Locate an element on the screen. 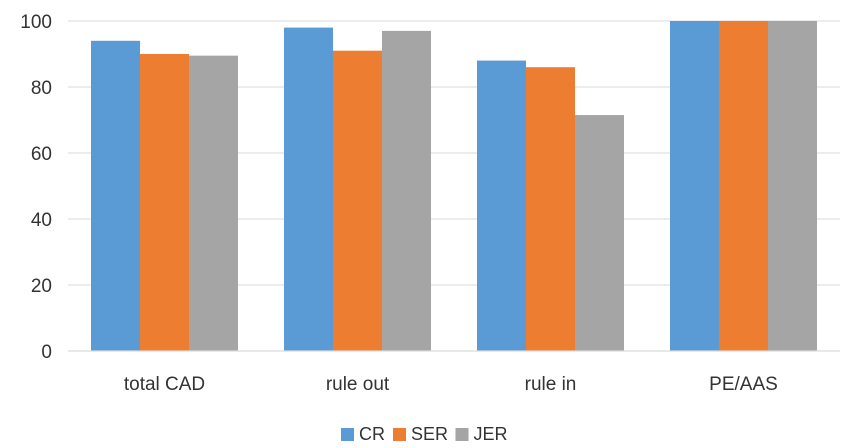 This screenshot has height=448, width=846. y-tick-label: 100 is located at coordinates (36, 22).